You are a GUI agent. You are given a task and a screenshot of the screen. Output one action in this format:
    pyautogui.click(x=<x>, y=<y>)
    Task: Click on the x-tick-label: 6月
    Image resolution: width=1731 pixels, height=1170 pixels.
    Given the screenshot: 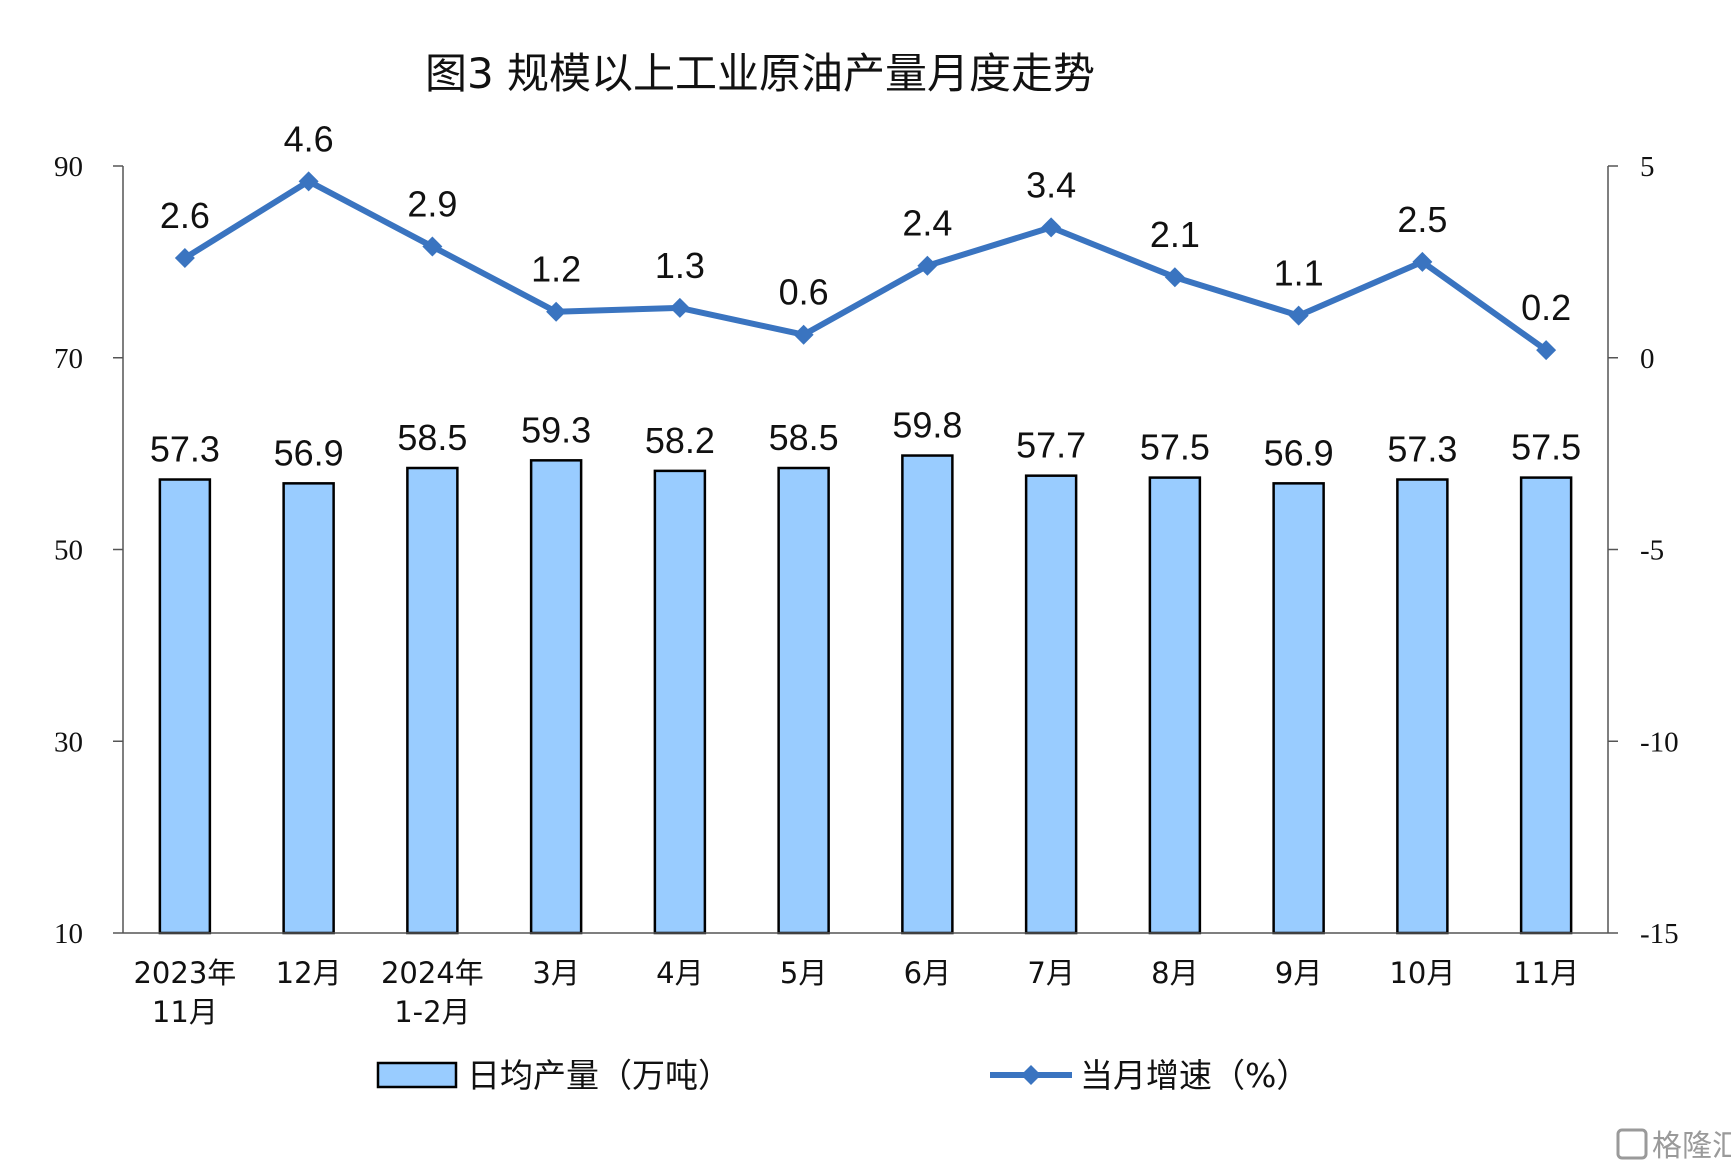 What is the action you would take?
    pyautogui.click(x=927, y=973)
    